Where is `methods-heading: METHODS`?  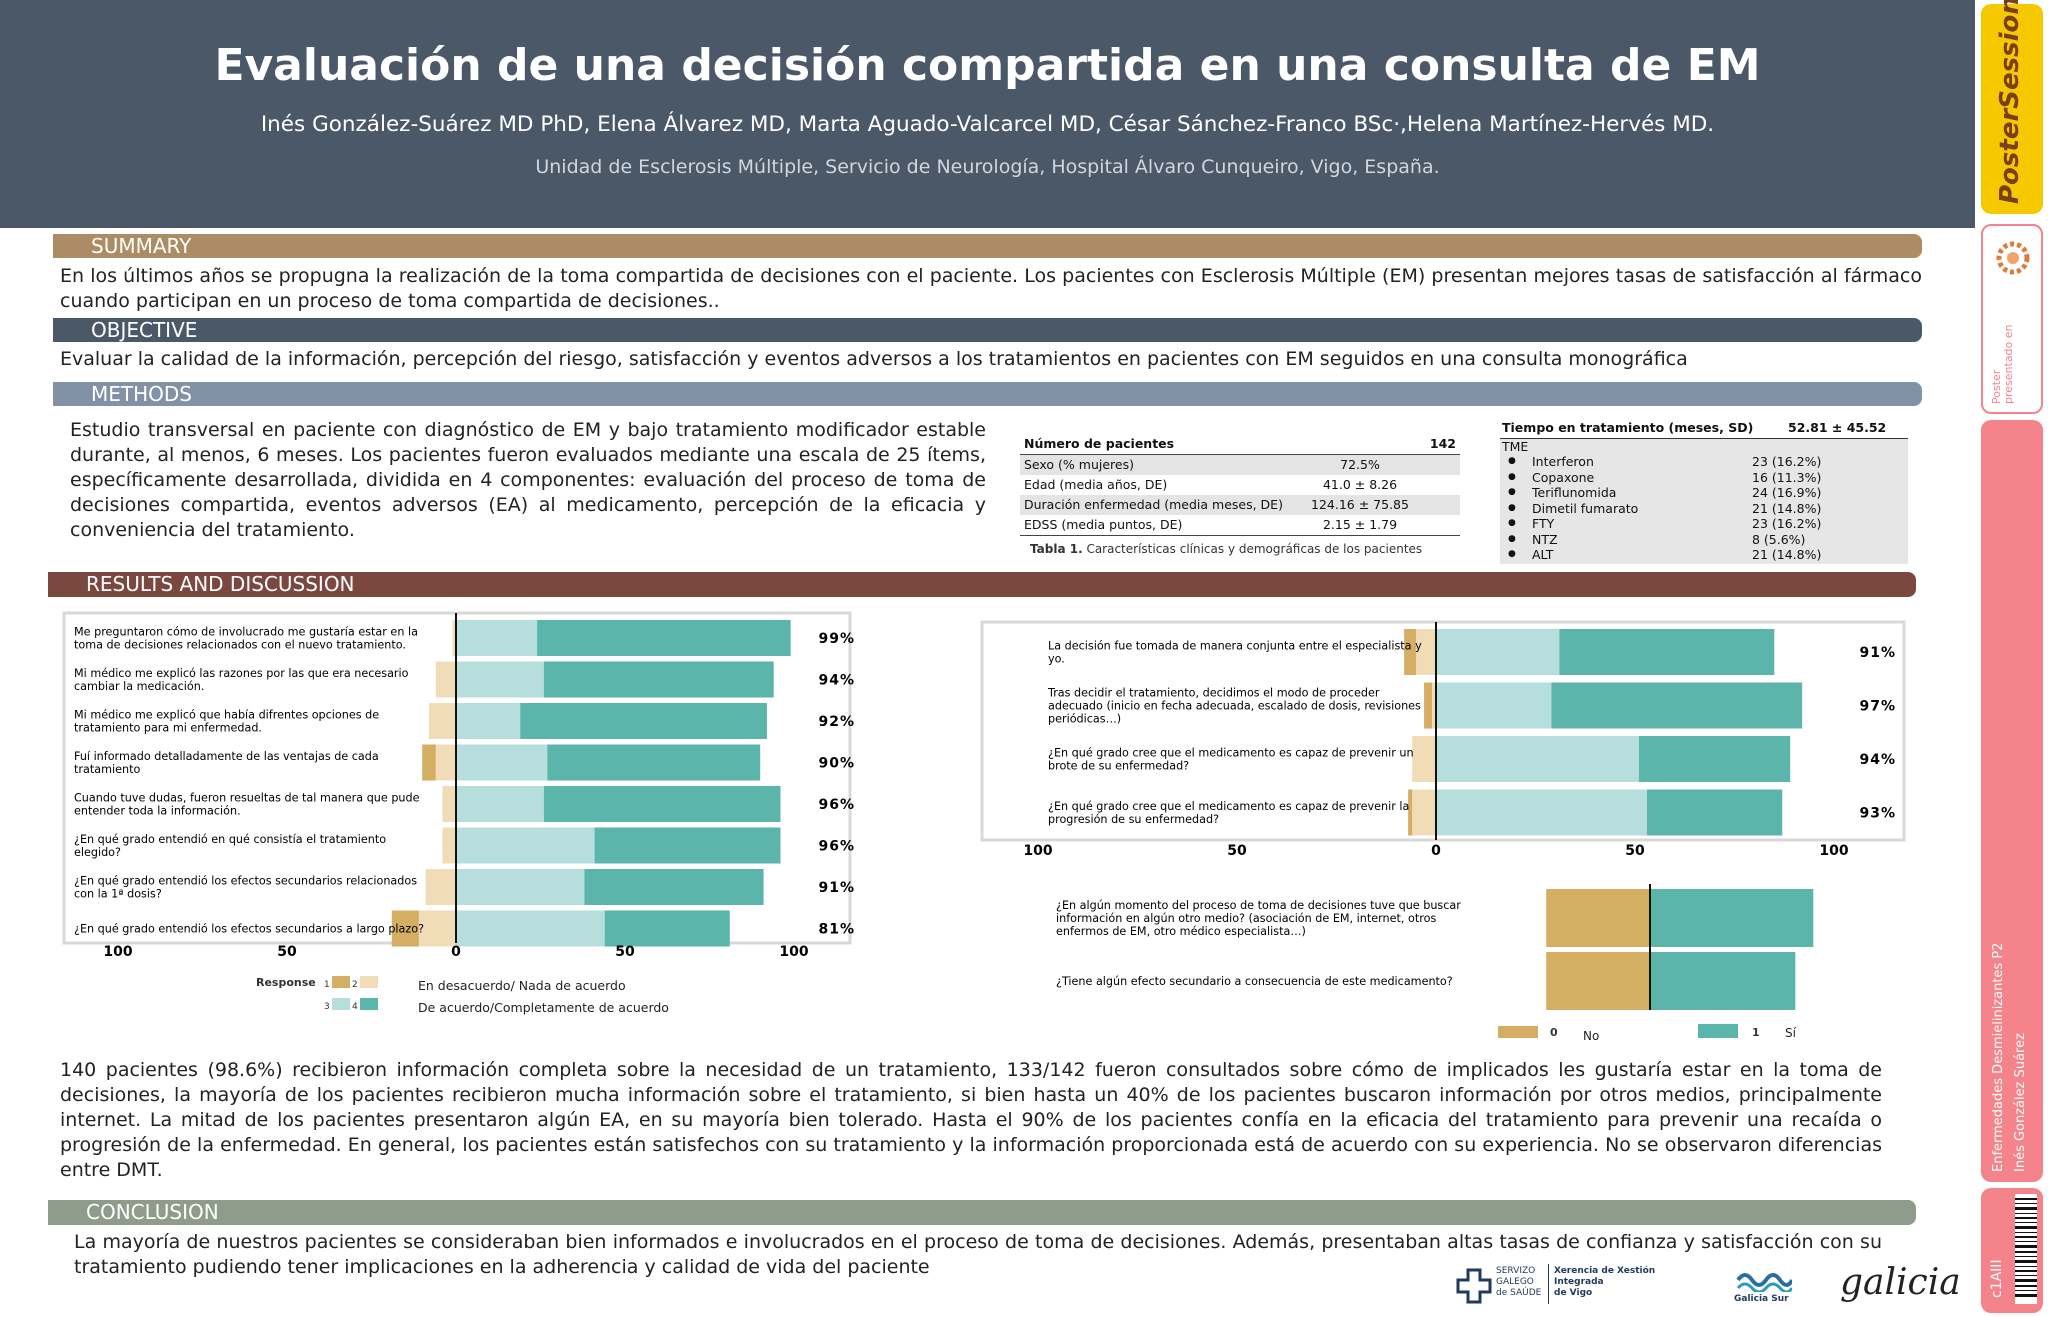
methods-heading: METHODS is located at coordinates (987, 394).